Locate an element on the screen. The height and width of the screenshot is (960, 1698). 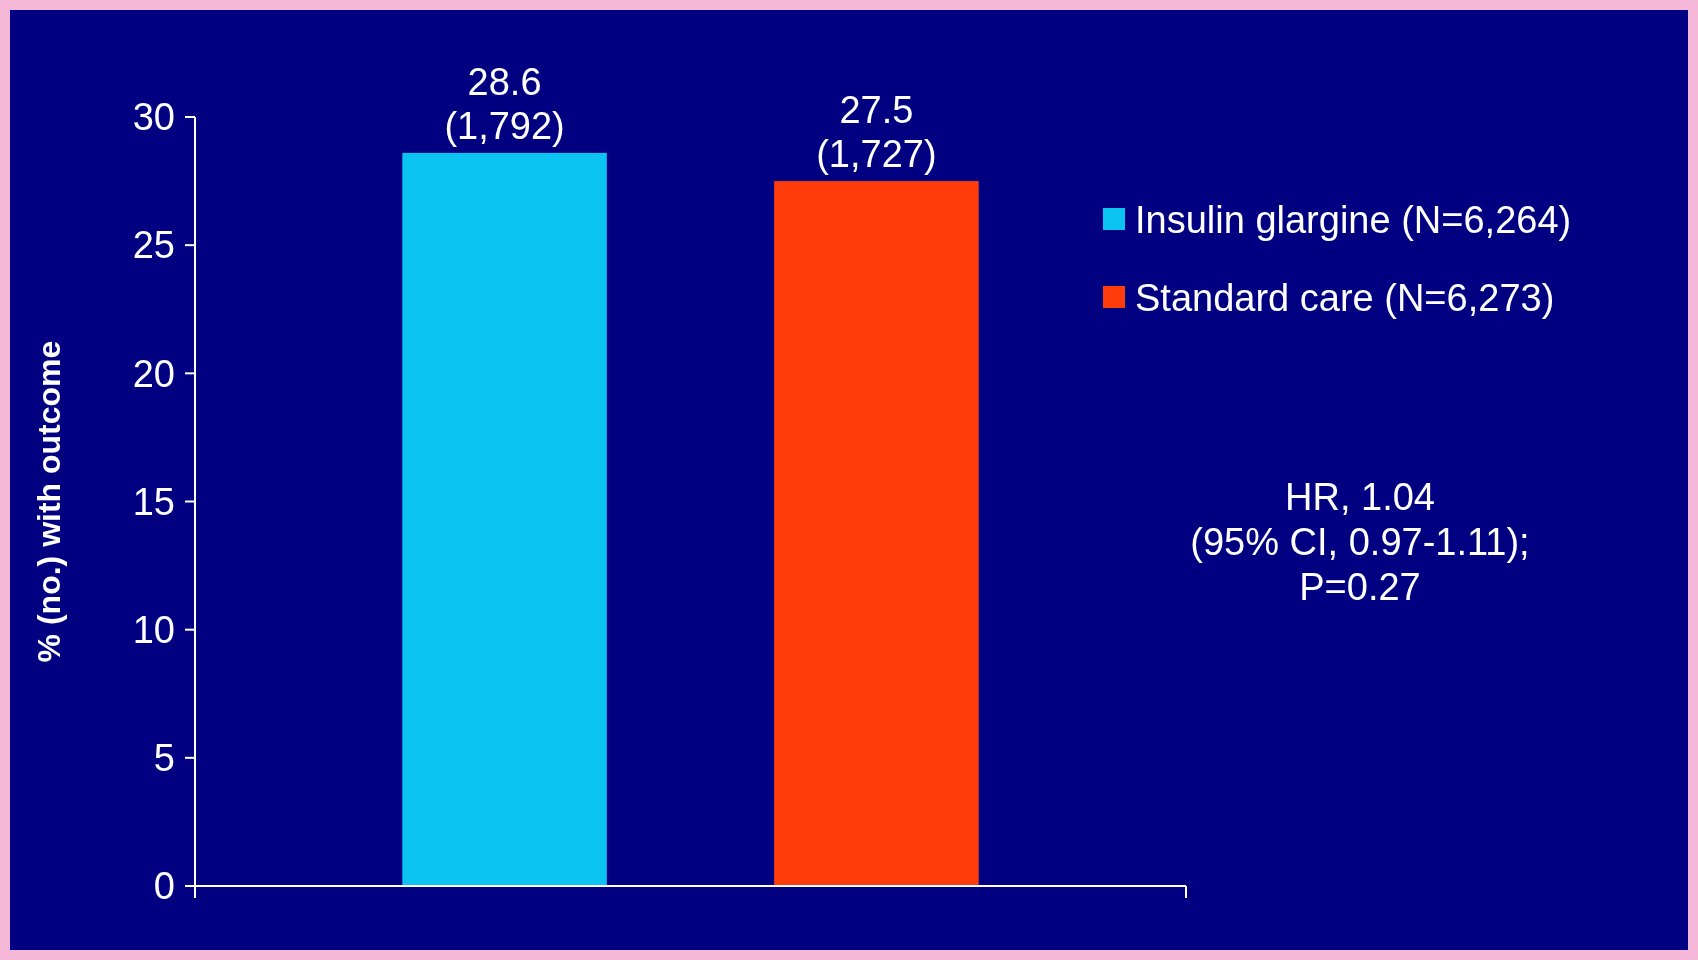
data-label: 27.5 (1,727) is located at coordinates (876, 132).